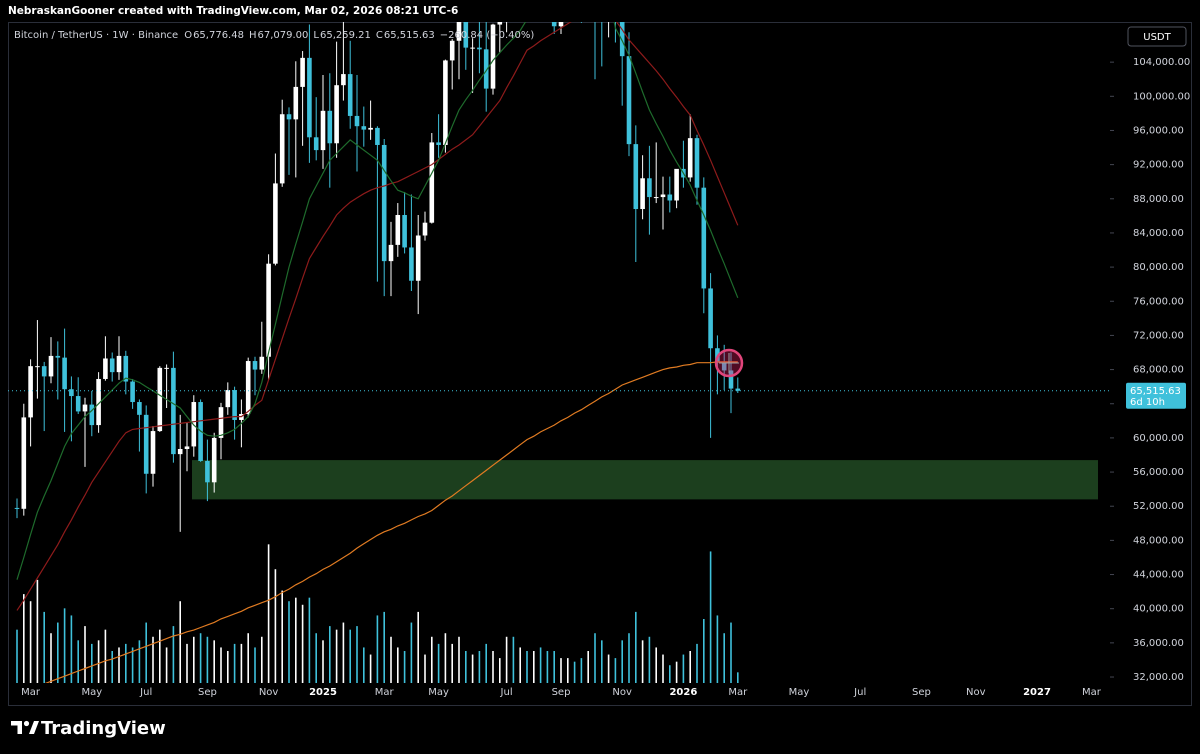  I want to click on support-zone, so click(645, 480).